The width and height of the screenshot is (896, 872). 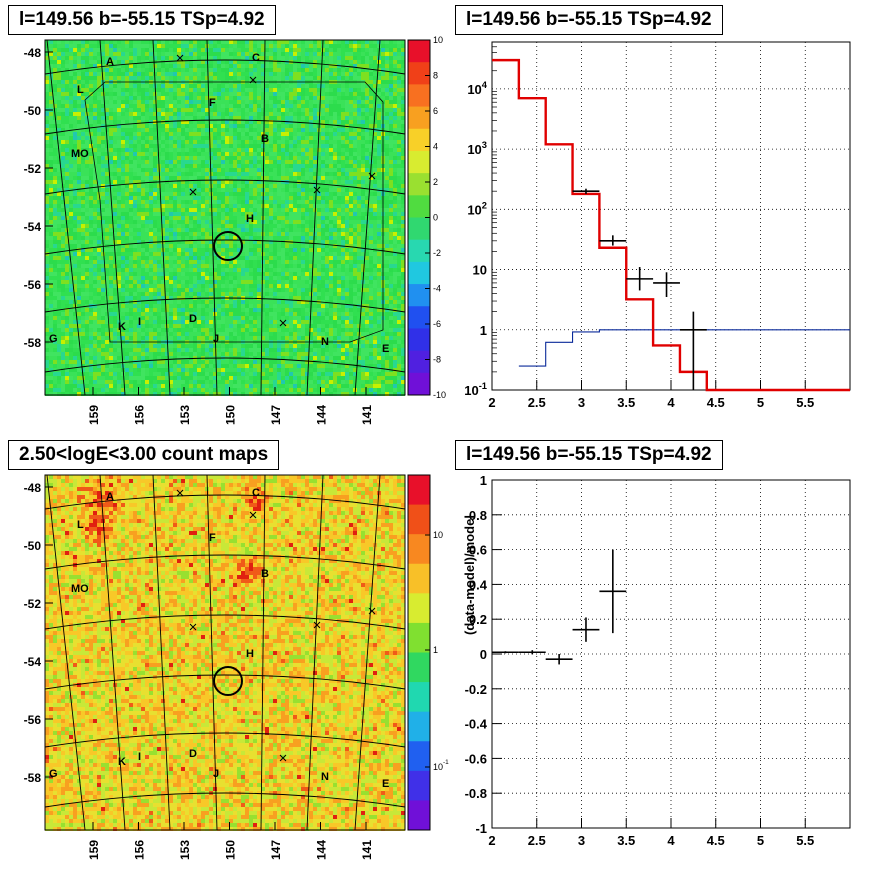 I want to click on y-tick-label: -52, so click(x=33, y=169).